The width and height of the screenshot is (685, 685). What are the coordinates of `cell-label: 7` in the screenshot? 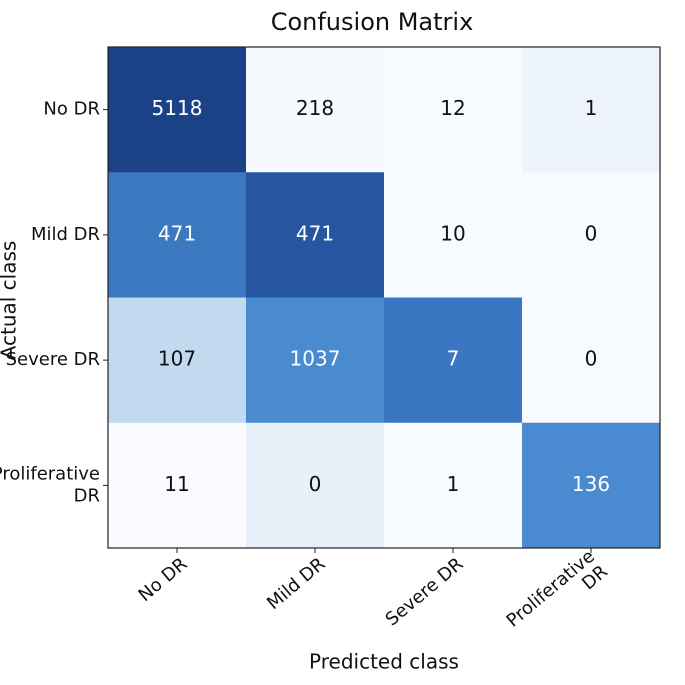 It's located at (453, 359).